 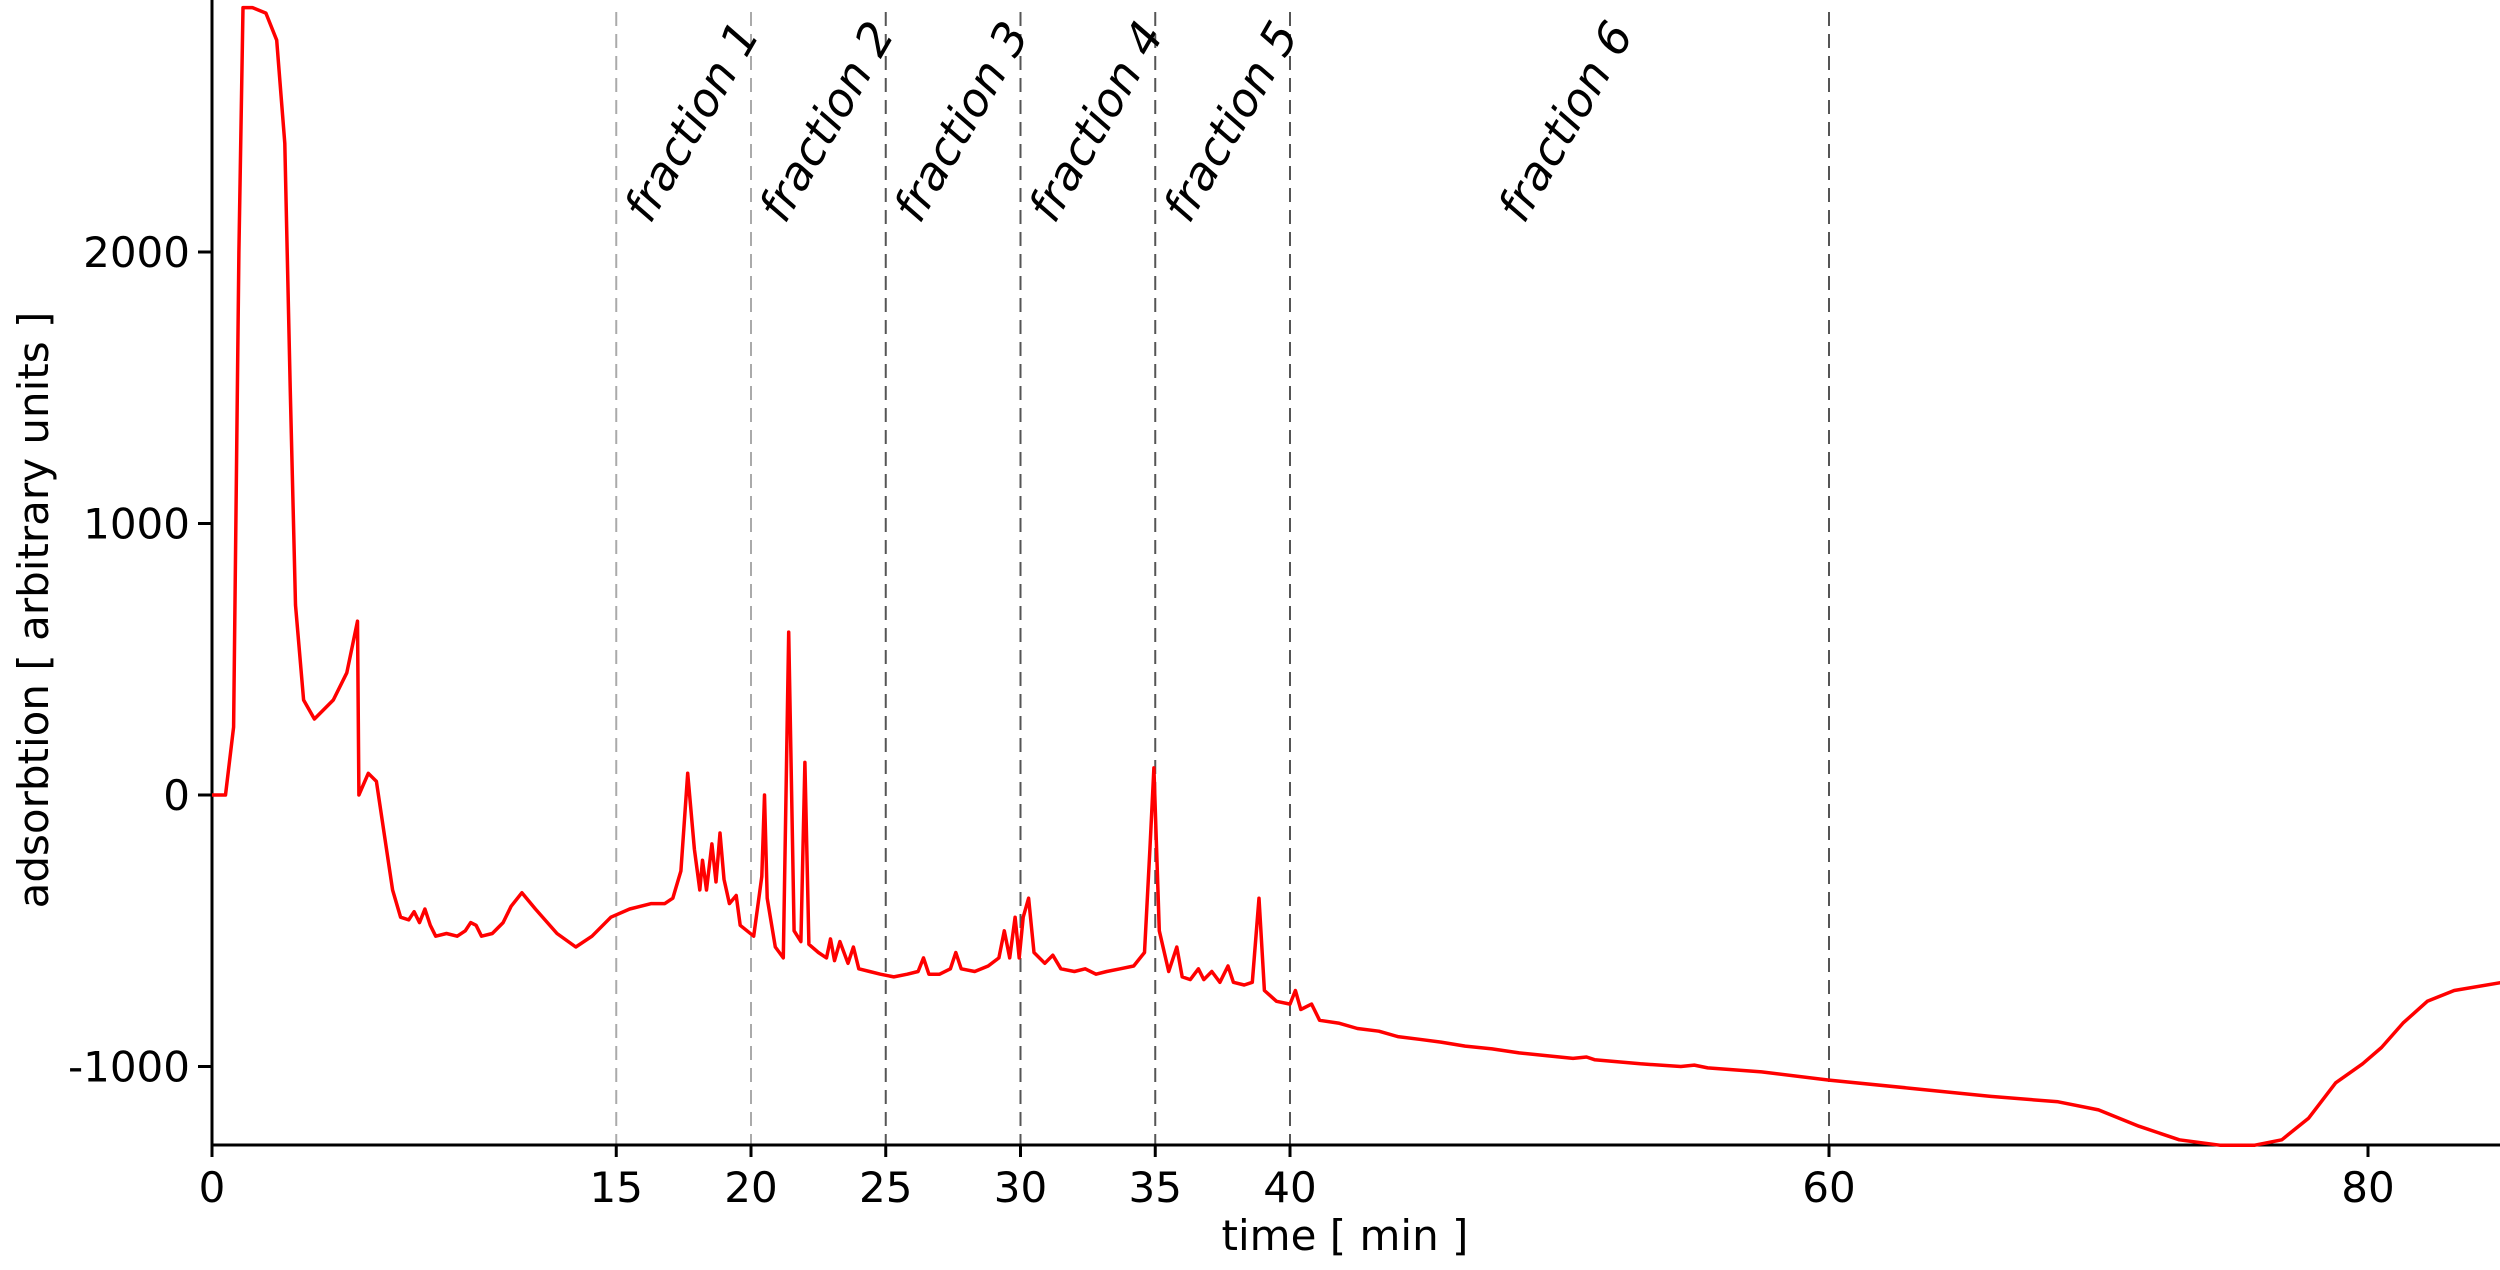 I want to click on x-tick-label-35: 35, so click(x=1155, y=1187).